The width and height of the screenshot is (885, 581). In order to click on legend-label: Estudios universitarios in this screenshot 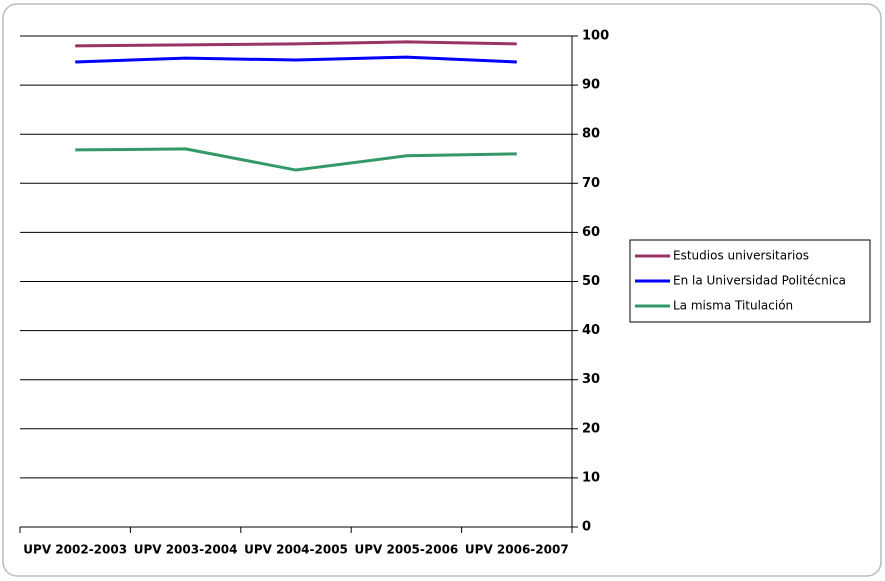, I will do `click(741, 256)`.